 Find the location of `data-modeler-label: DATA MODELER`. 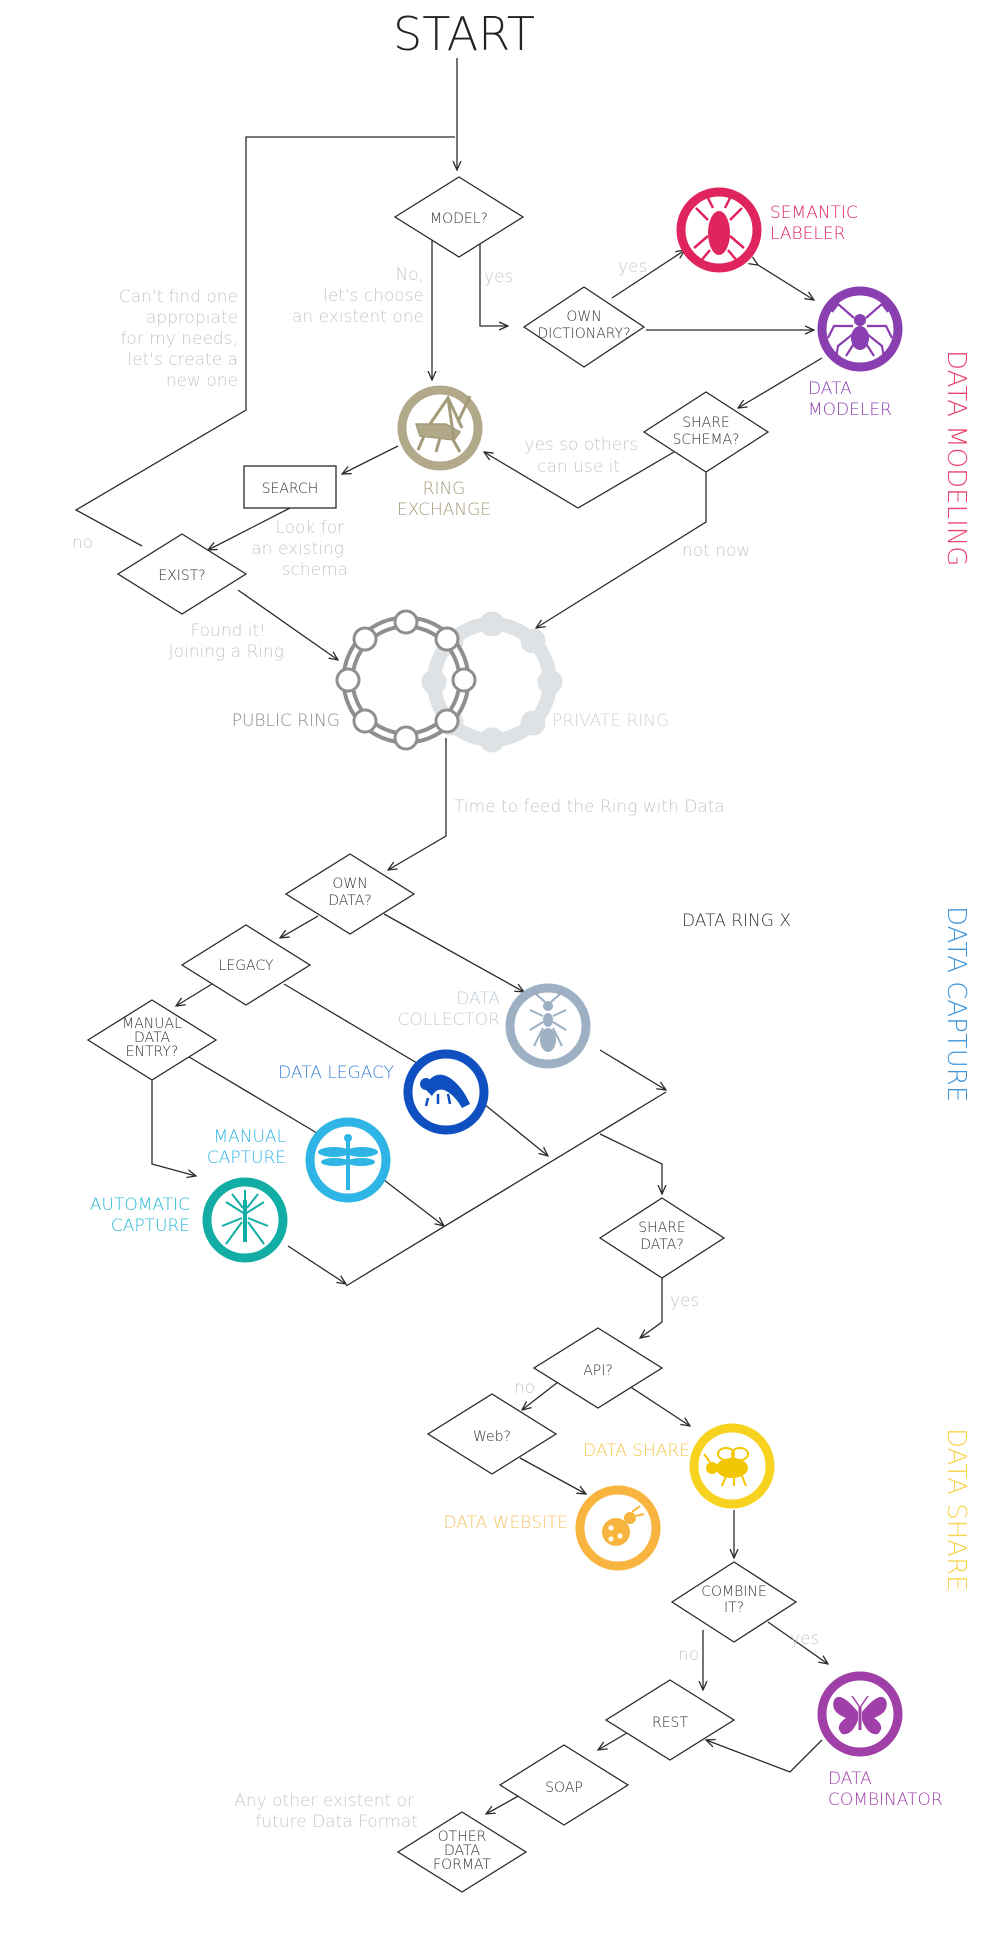

data-modeler-label: DATA MODELER is located at coordinates (850, 399).